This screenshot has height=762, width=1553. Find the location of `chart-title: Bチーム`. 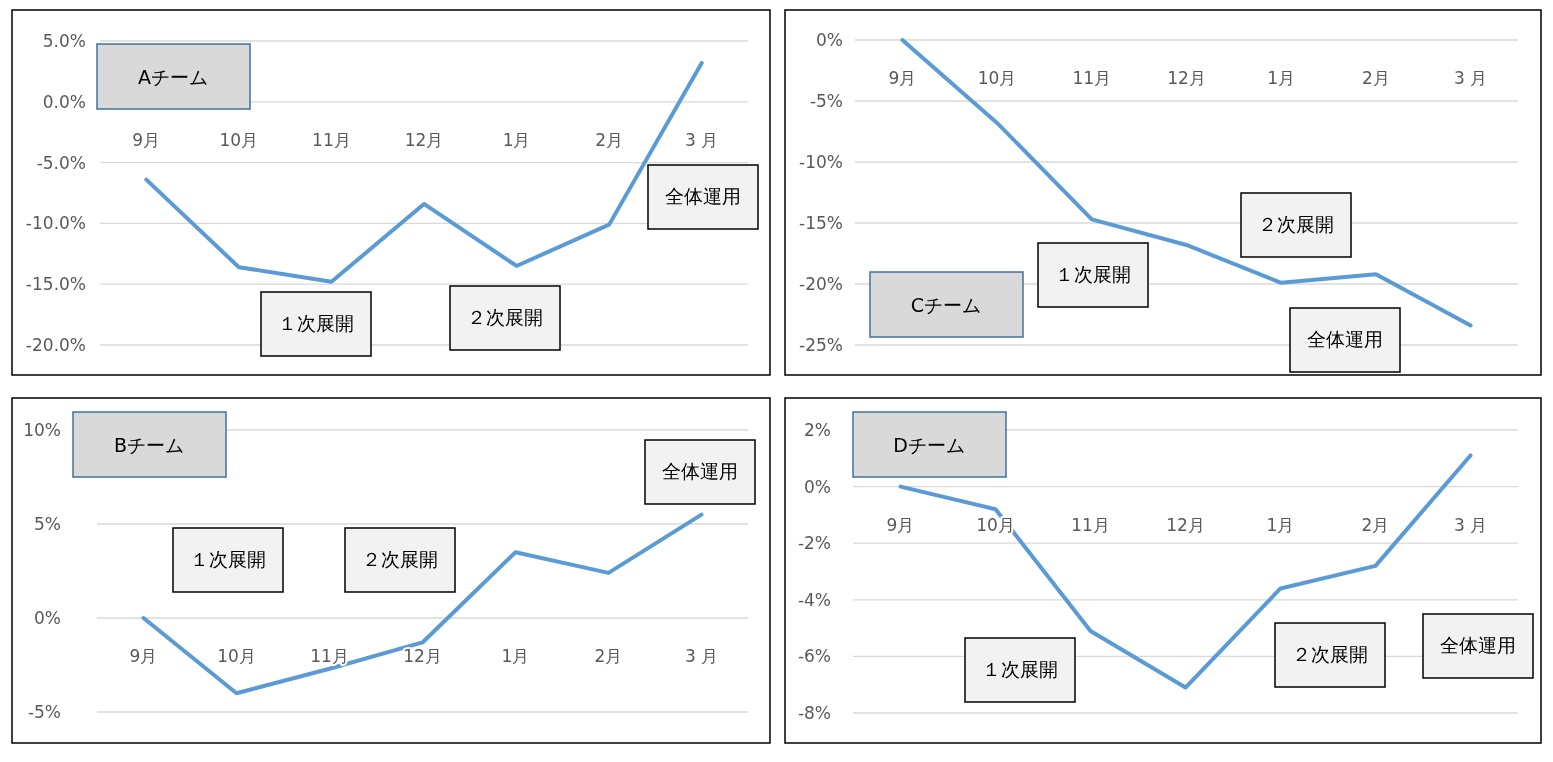

chart-title: Bチーム is located at coordinates (149, 445).